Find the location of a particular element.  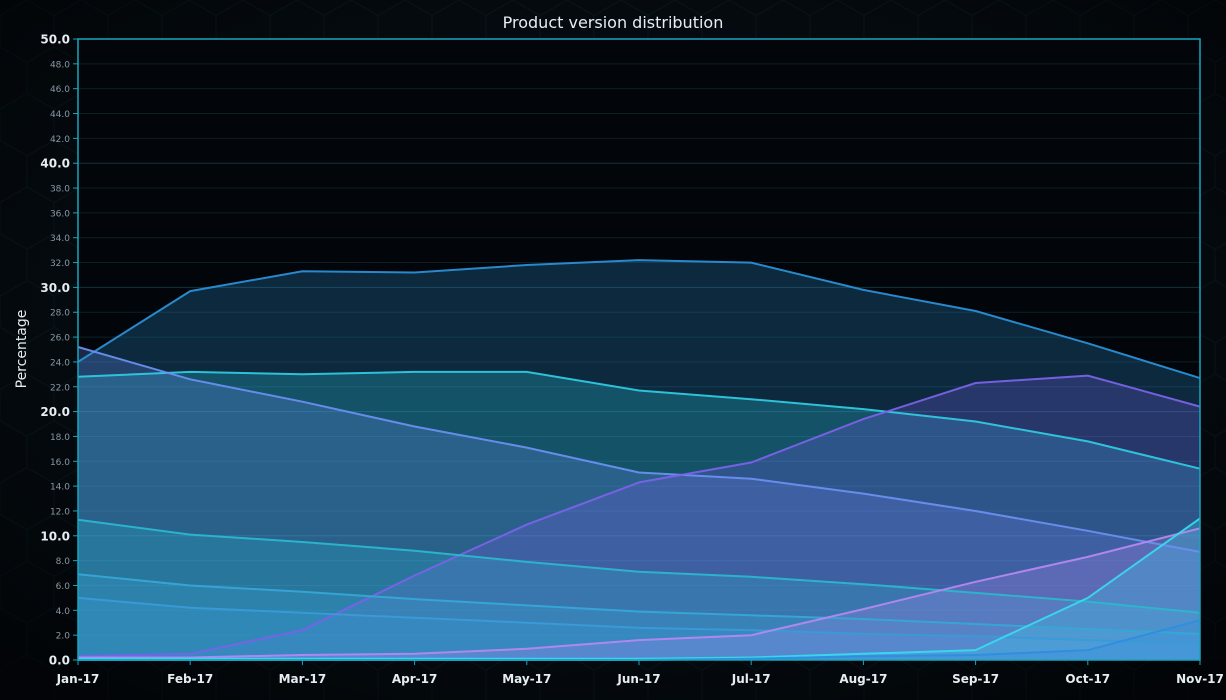

y-tick-label: 14.0 is located at coordinates (60, 488).